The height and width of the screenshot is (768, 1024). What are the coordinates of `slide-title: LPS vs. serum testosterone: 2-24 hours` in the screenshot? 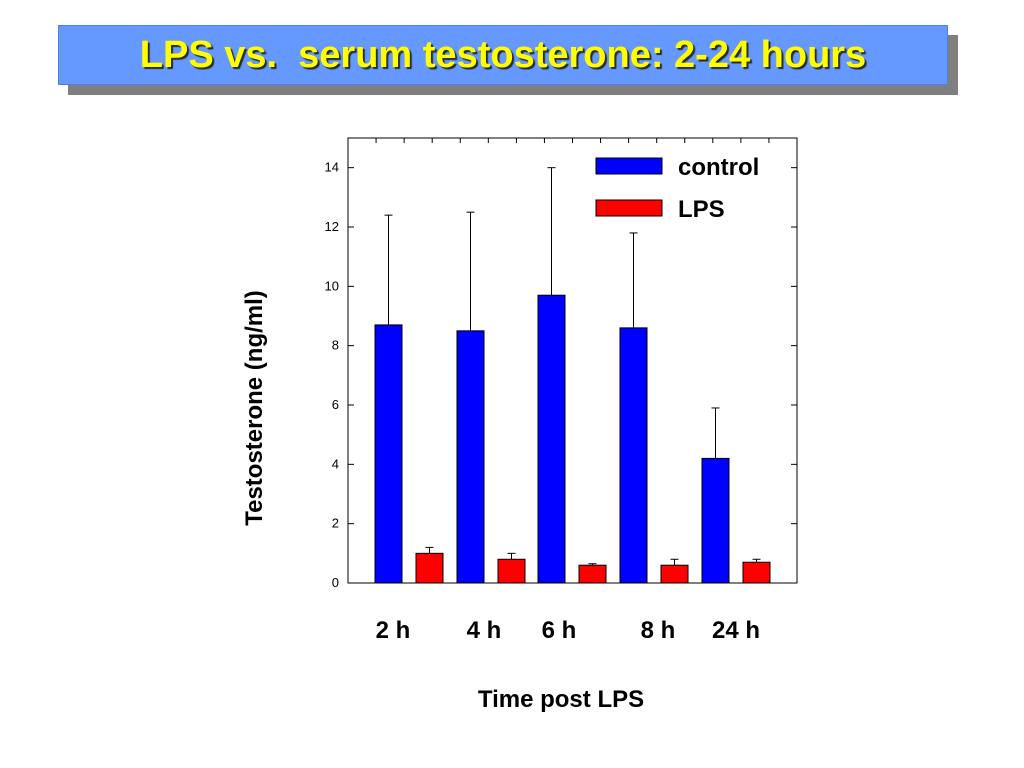 It's located at (503, 54).